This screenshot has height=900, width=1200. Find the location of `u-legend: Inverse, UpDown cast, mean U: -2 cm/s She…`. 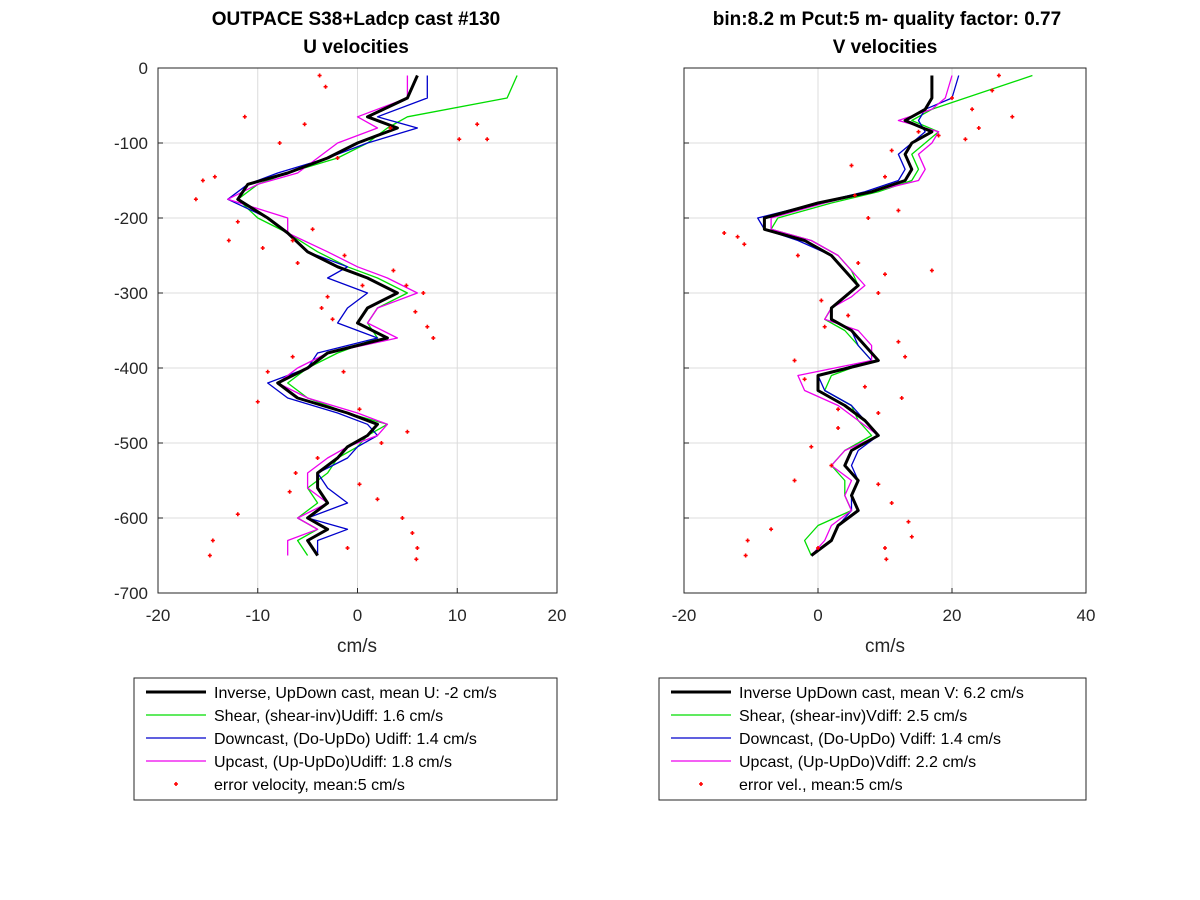

u-legend: Inverse, UpDown cast, mean U: -2 cm/s She… is located at coordinates (345, 739).